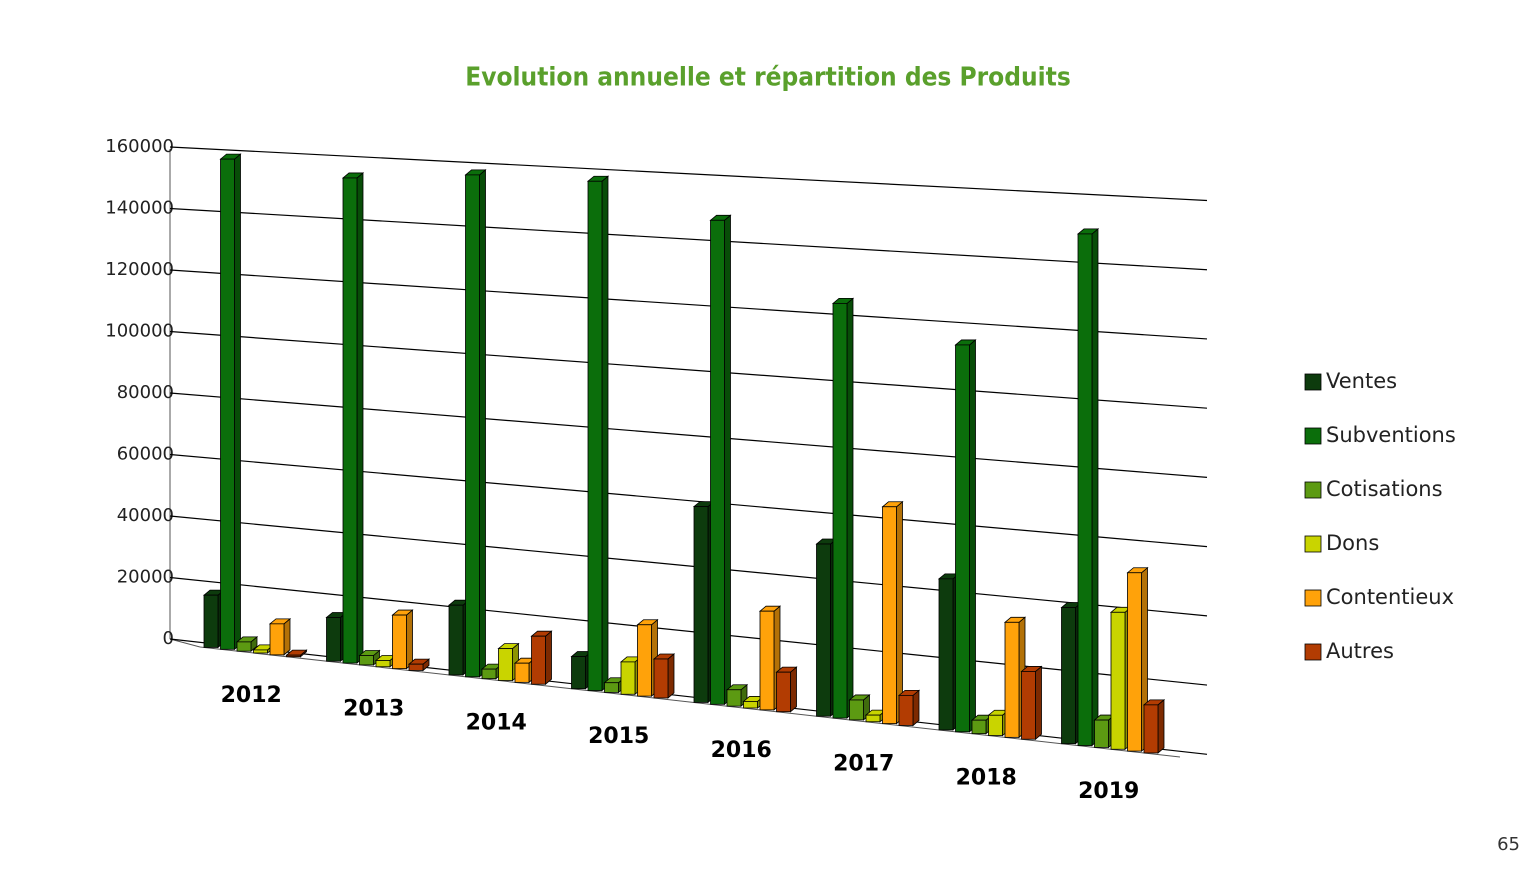  What do you see at coordinates (1361, 381) in the screenshot?
I see `legend-label: Ventes` at bounding box center [1361, 381].